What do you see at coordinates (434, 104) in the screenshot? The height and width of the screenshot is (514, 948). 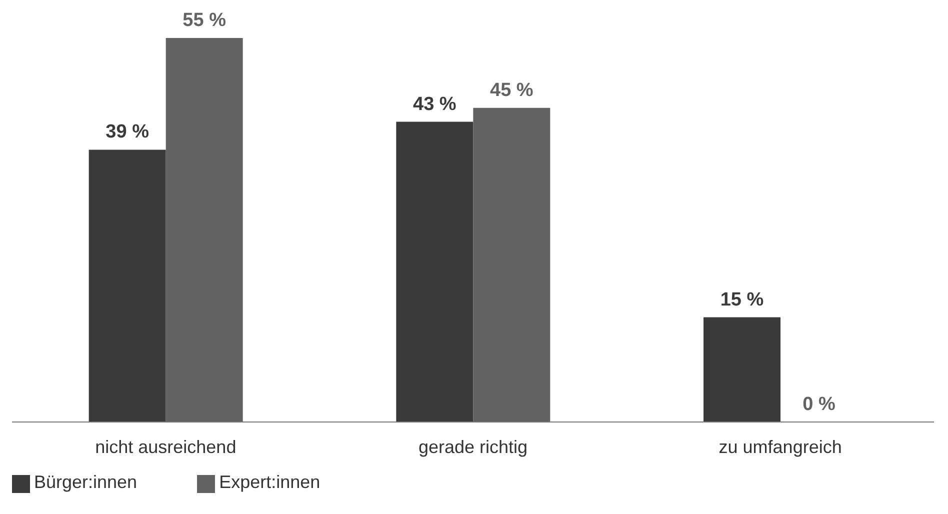 I see `data-label: 43 %` at bounding box center [434, 104].